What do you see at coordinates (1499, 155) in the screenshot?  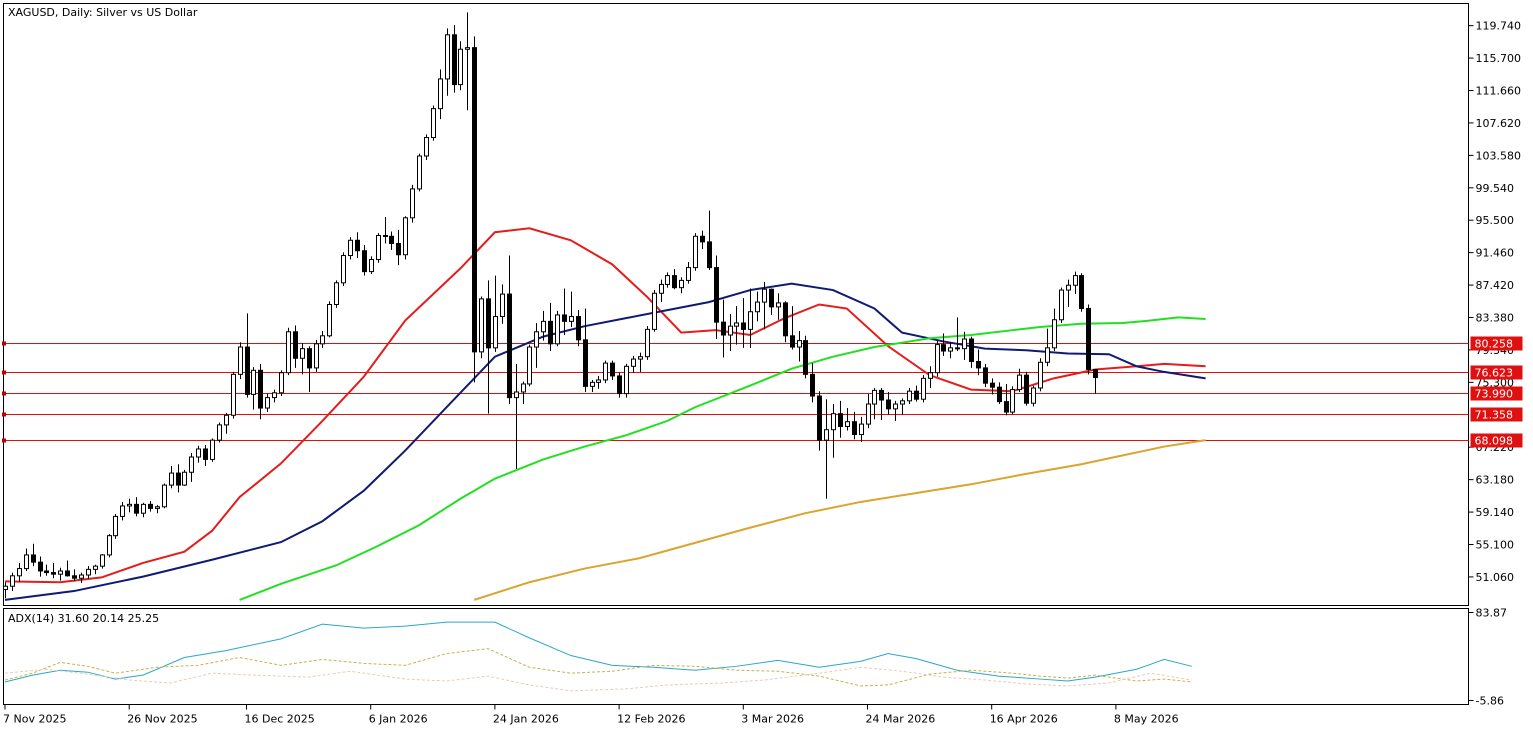 I see `price-tick-label: 103.580` at bounding box center [1499, 155].